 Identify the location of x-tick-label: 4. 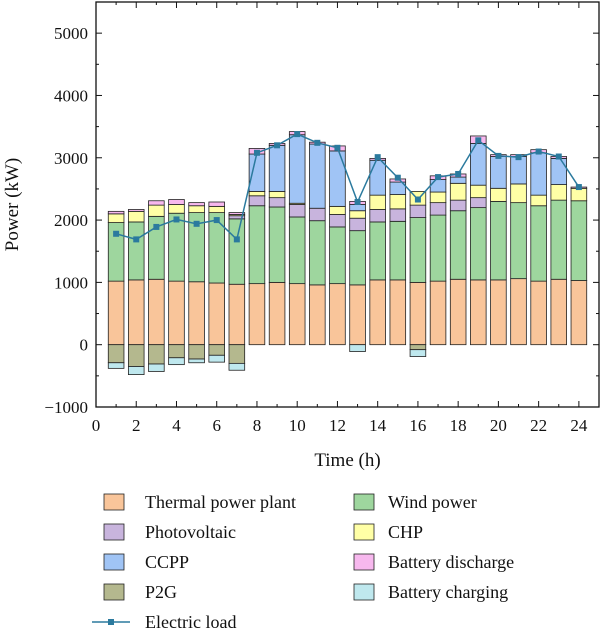
(176, 425).